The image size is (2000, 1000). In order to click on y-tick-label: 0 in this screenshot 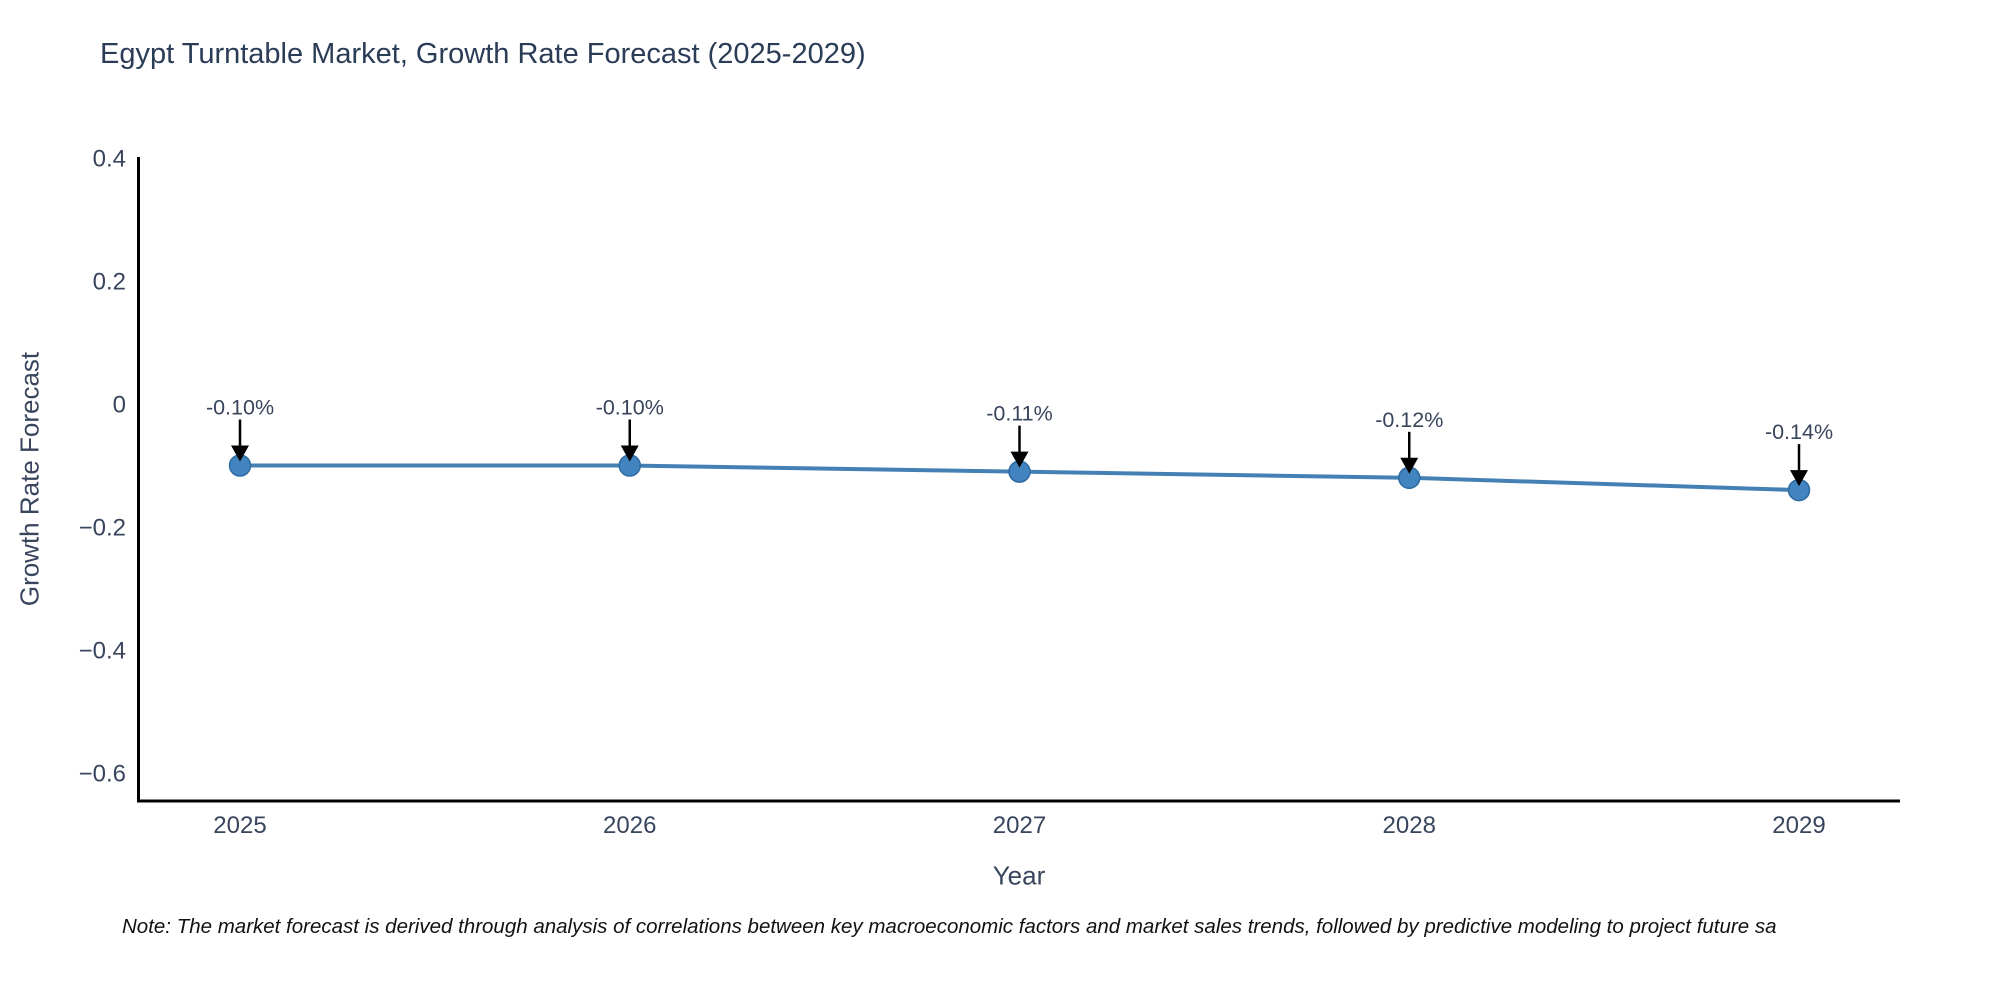, I will do `click(119, 405)`.